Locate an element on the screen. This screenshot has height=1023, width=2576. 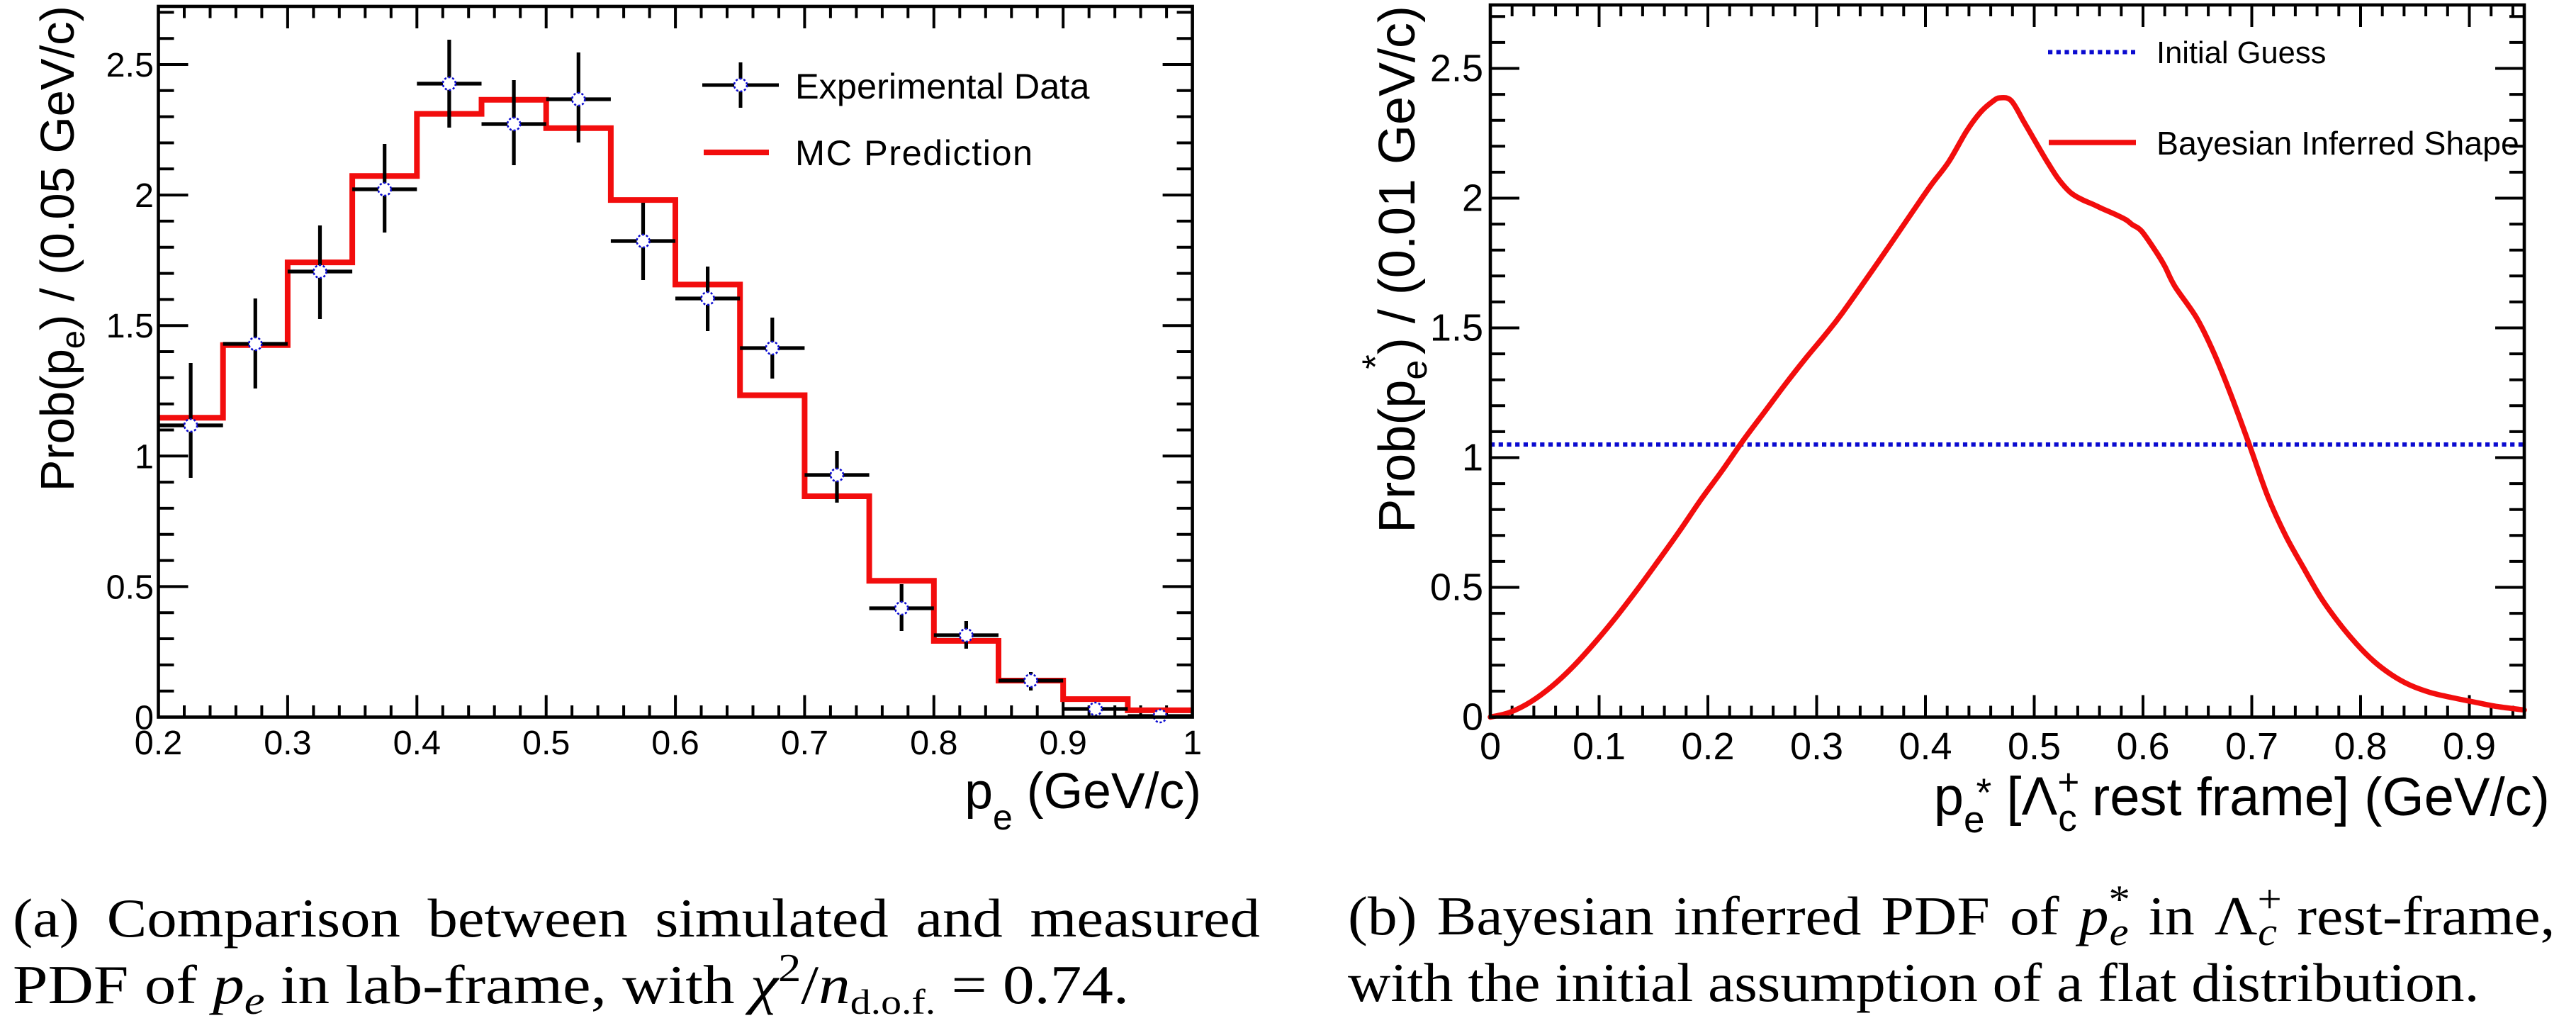
svg-text: Prob(pe) / (0.05 GeV/c) is located at coordinates (61, 249).